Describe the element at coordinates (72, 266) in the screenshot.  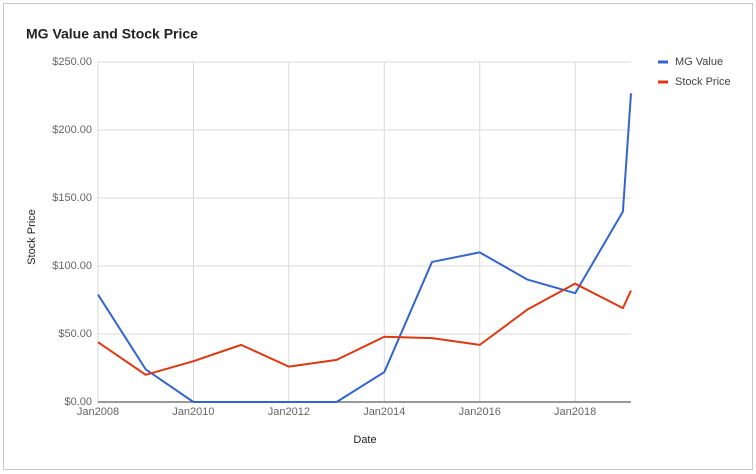
I see `y-tick-label: $100.00` at that location.